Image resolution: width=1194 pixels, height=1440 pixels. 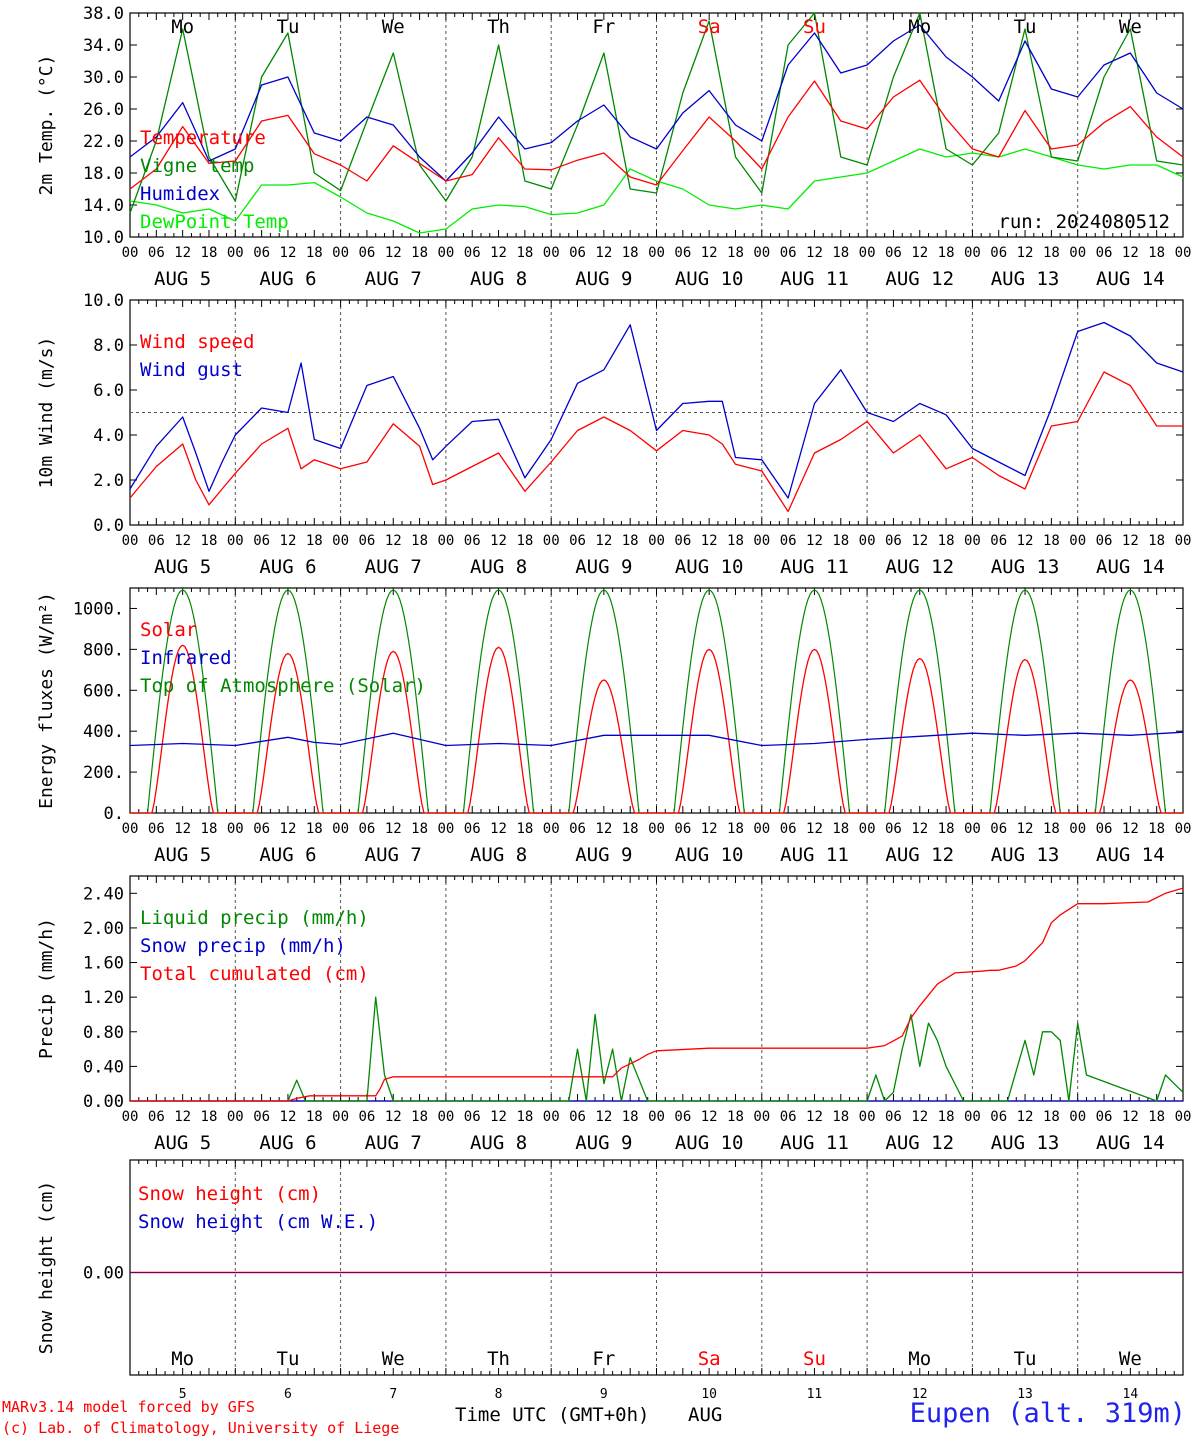 I want to click on day-number-label: 9, so click(x=604, y=1394).